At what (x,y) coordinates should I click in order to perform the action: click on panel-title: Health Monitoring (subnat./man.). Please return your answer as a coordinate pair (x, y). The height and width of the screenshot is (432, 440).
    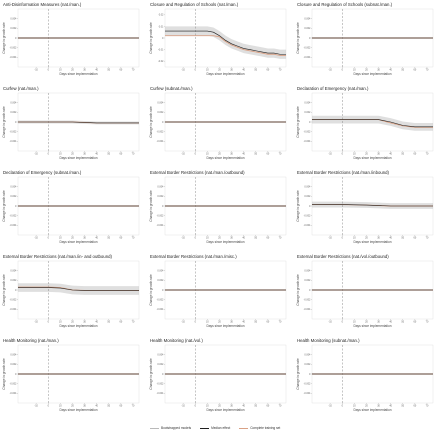
    Looking at the image, I should click on (328, 340).